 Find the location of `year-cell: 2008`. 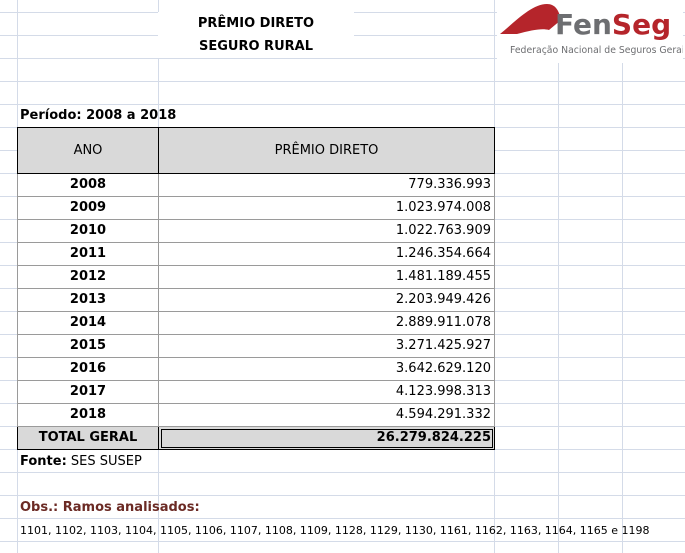

year-cell: 2008 is located at coordinates (88, 185).